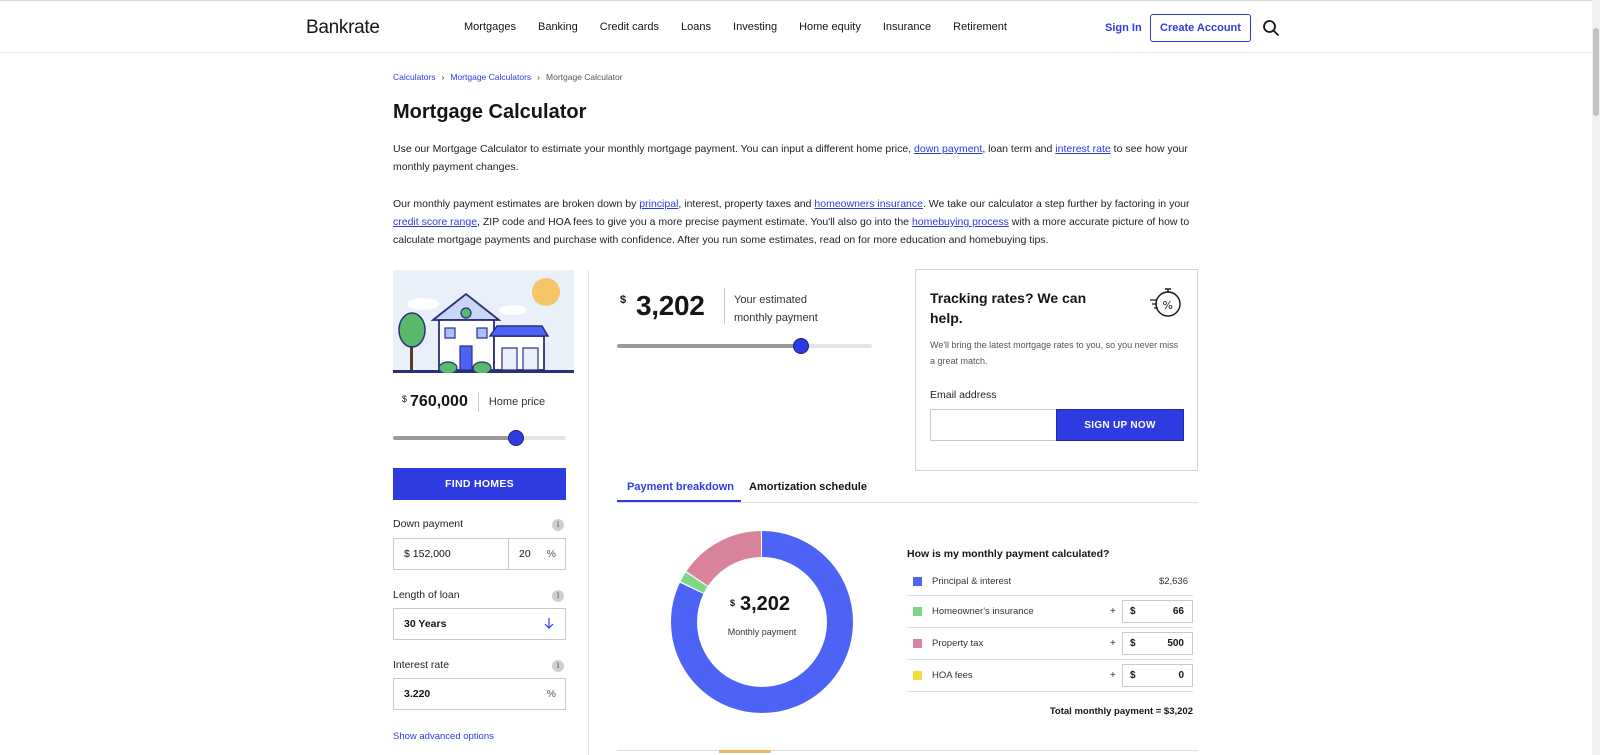 This screenshot has width=1600, height=755. Describe the element at coordinates (993, 425) in the screenshot. I see `email-address-input` at that location.